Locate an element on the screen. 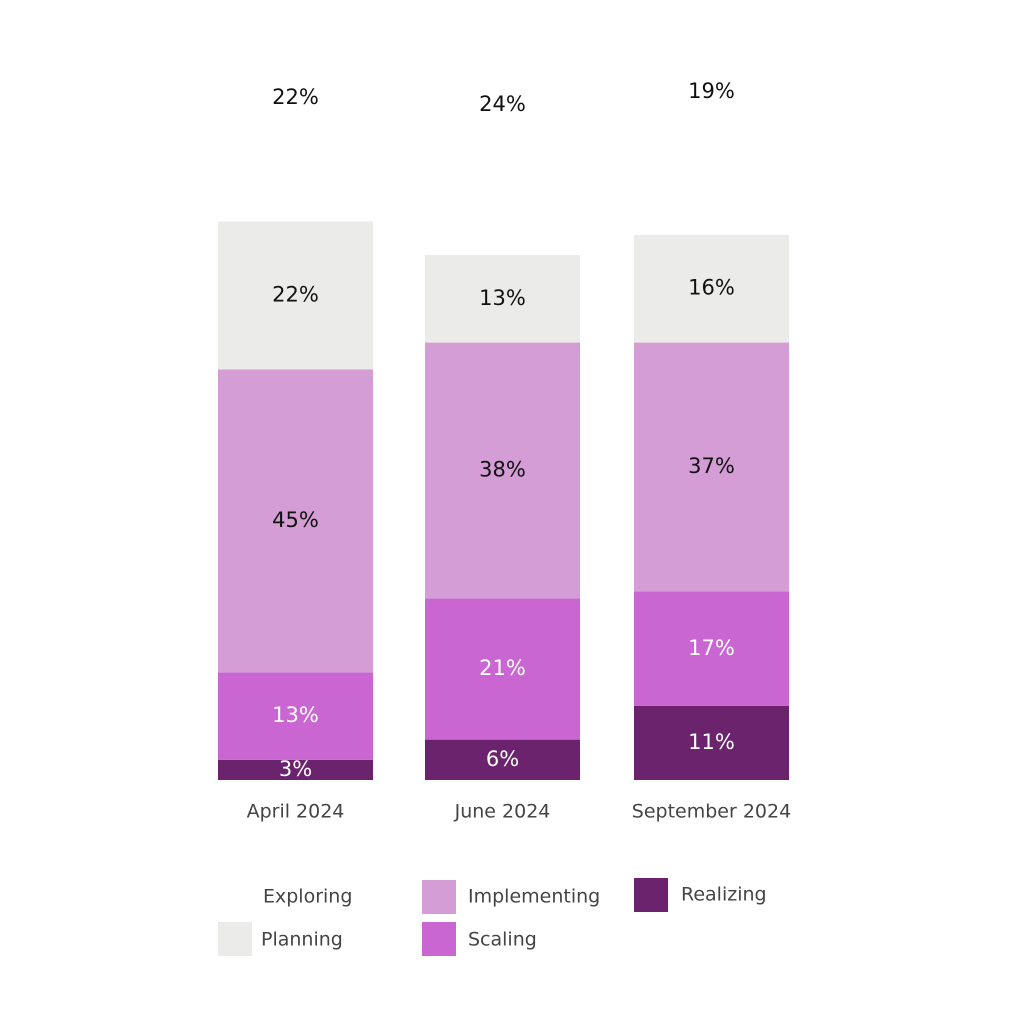 The width and height of the screenshot is (1024, 1024). category-label-1: June 2024 is located at coordinates (502, 812).